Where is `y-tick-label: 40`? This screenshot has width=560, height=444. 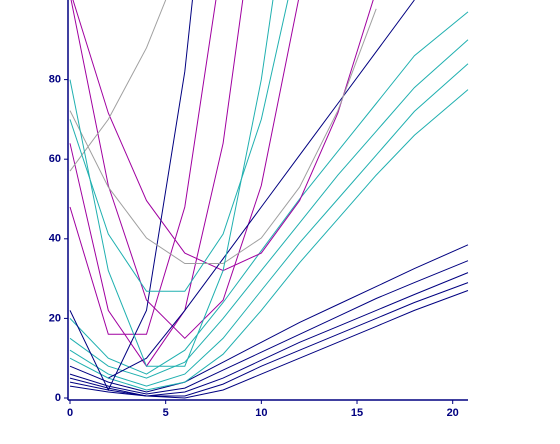 y-tick-label: 40 is located at coordinates (55, 239).